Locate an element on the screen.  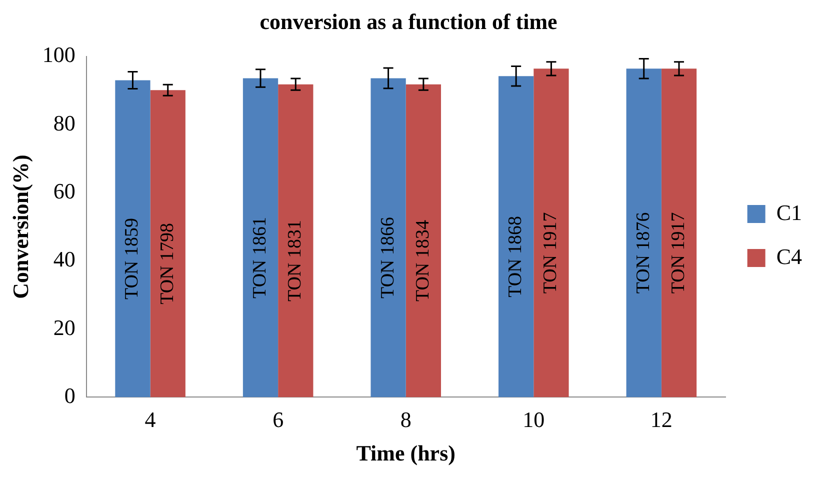
x-tick-label: 8 is located at coordinates (406, 419).